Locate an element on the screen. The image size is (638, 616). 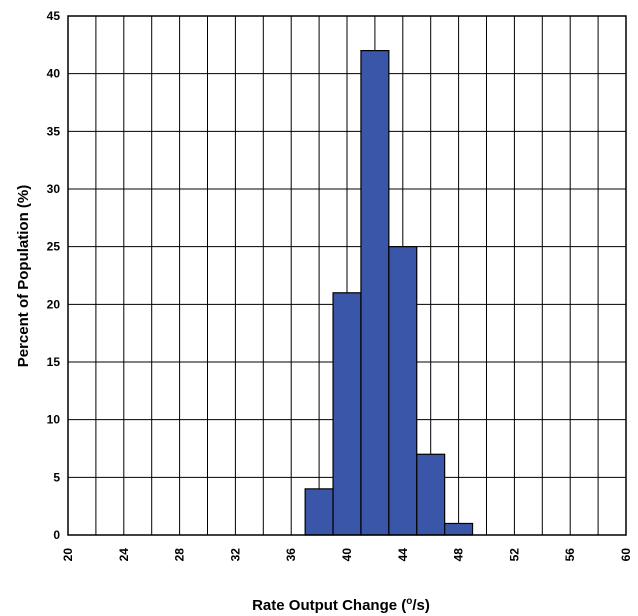
x-axis-title-main: Rate Output Change ( is located at coordinates (329, 605).